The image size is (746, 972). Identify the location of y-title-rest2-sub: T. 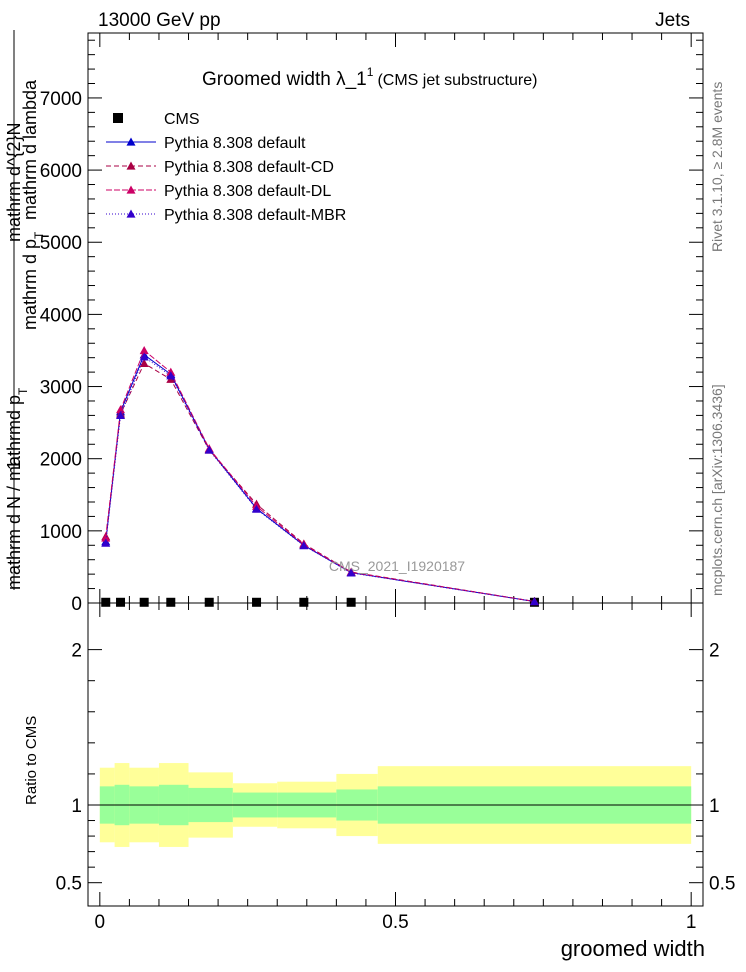
(39, 235).